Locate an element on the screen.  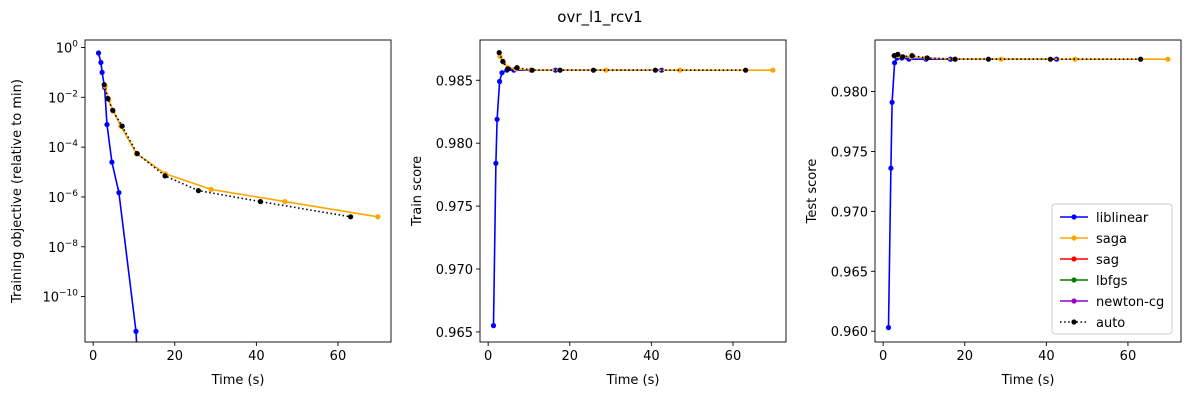
legend-label: liblinear is located at coordinates (1122, 218).